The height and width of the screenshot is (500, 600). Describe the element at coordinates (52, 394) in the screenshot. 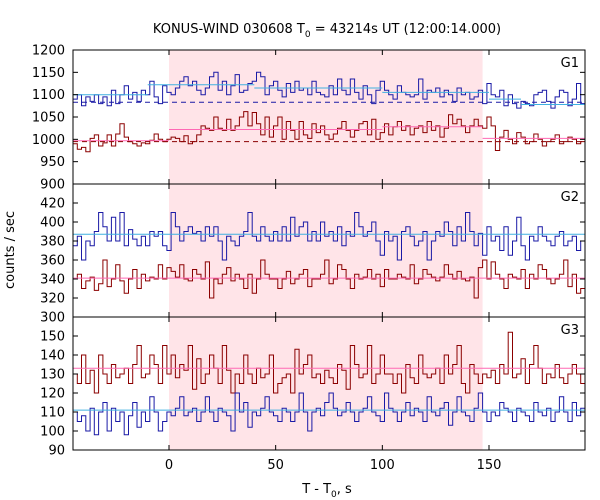

I see `g3-y-tick-label: 120` at that location.